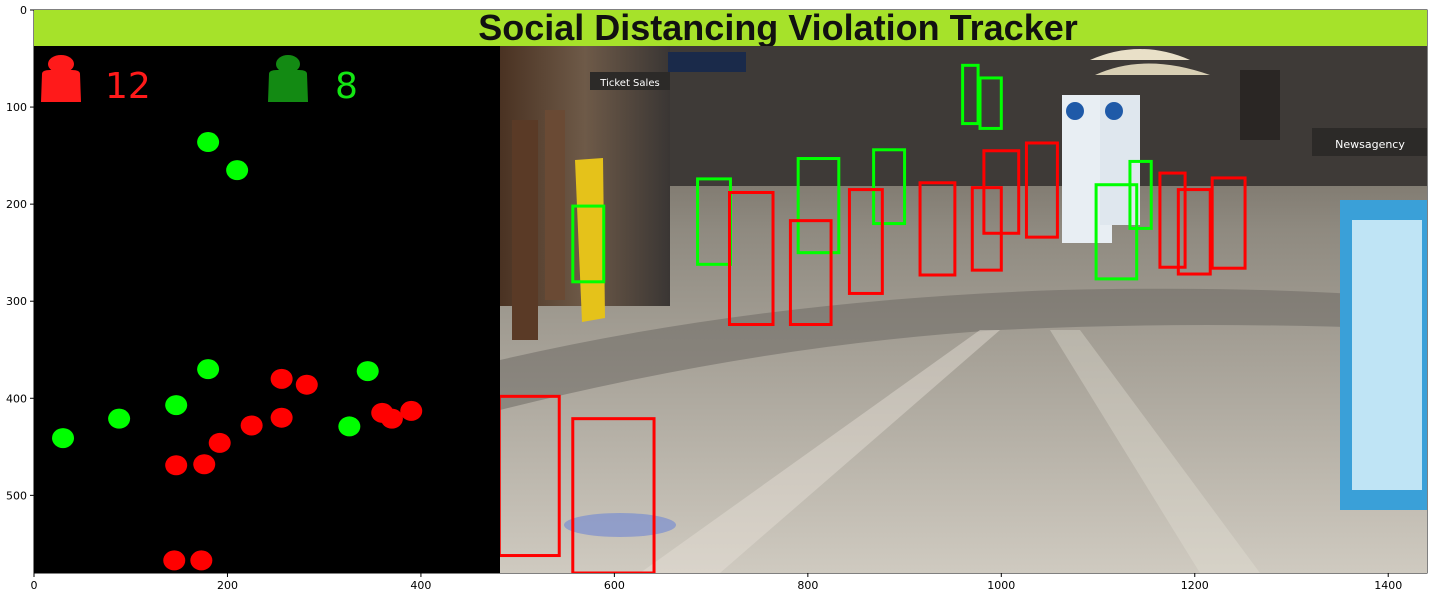 The height and width of the screenshot is (593, 1435). What do you see at coordinates (61, 78) in the screenshot?
I see `person-red-icon` at bounding box center [61, 78].